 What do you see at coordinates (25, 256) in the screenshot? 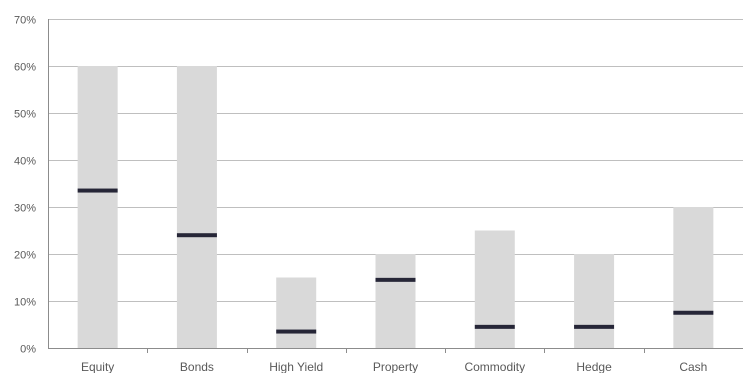
I see `y-tick-label: 20%` at bounding box center [25, 256].